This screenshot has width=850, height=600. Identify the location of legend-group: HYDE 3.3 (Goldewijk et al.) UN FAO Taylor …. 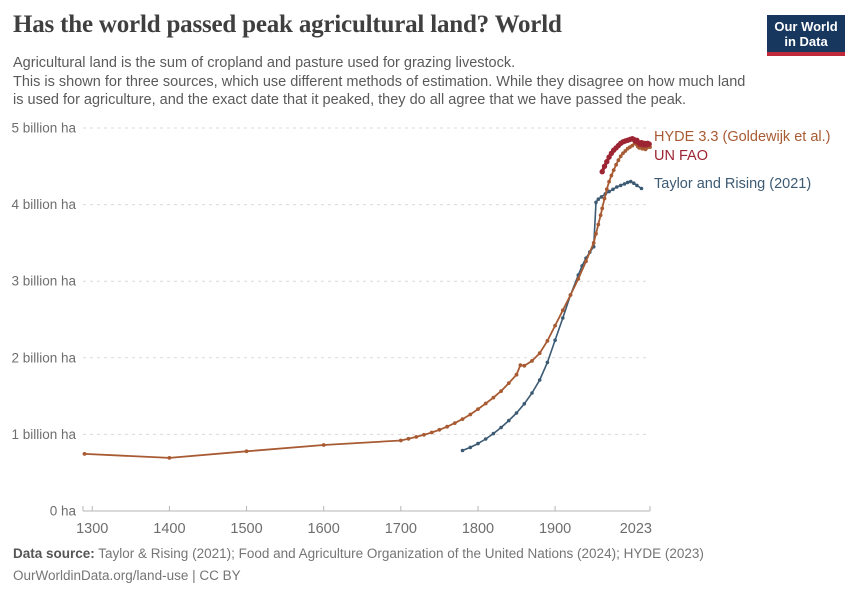
(742, 160).